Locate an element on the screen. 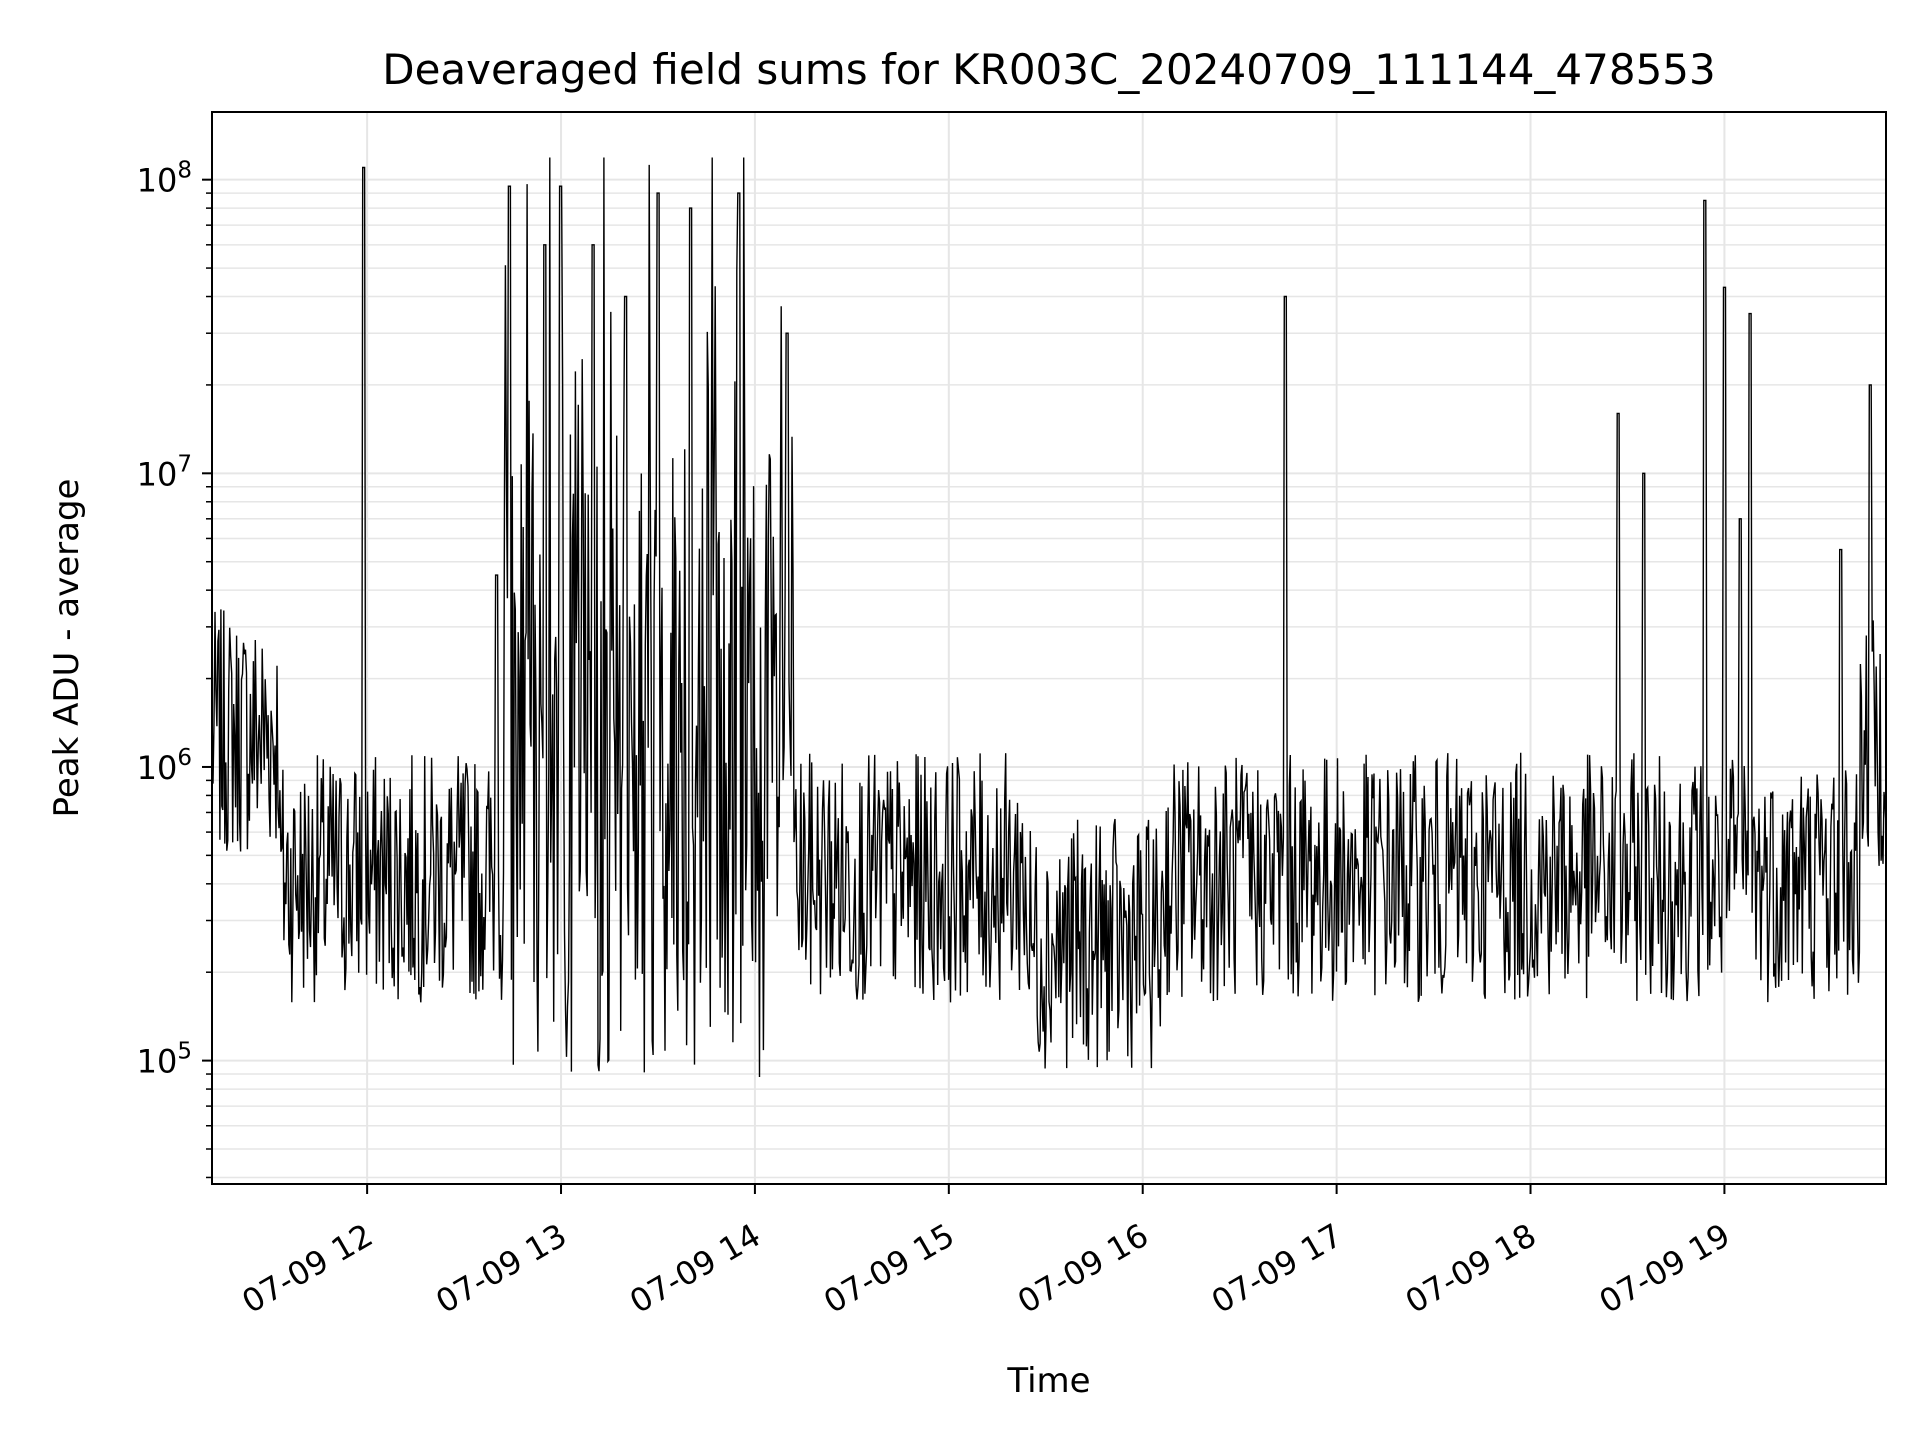 The image size is (1920, 1440). y-tick-label: 10⁷ is located at coordinates (164, 472).